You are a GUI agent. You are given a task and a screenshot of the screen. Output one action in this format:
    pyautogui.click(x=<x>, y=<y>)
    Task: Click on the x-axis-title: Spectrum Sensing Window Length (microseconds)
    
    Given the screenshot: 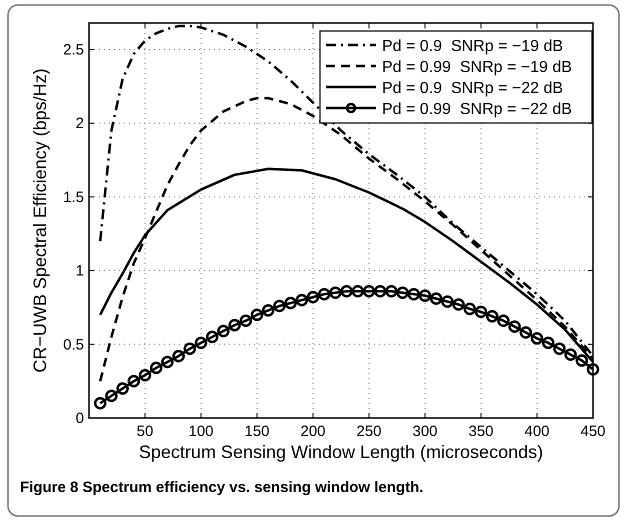 What is the action you would take?
    pyautogui.click(x=341, y=452)
    